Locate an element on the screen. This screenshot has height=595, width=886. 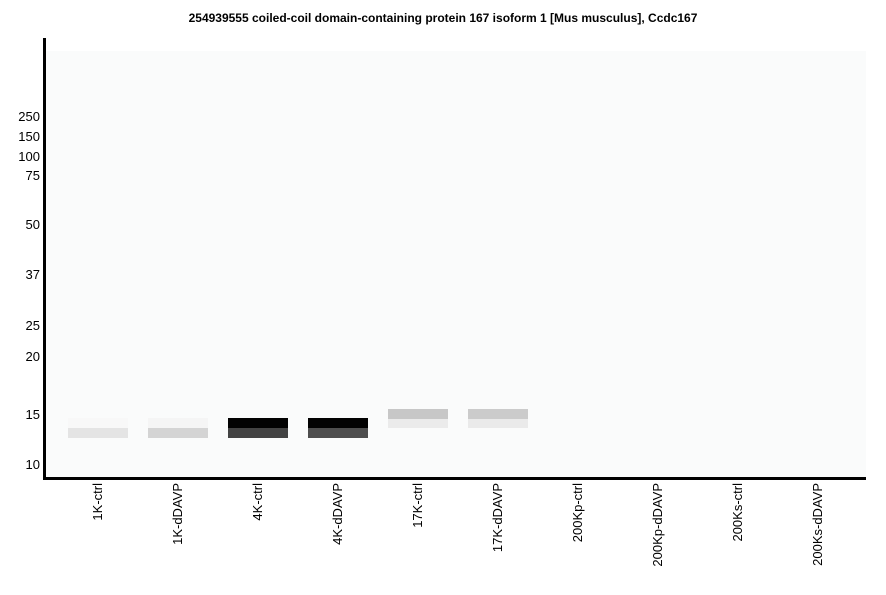
y-tick-label: 100 is located at coordinates (29, 156).